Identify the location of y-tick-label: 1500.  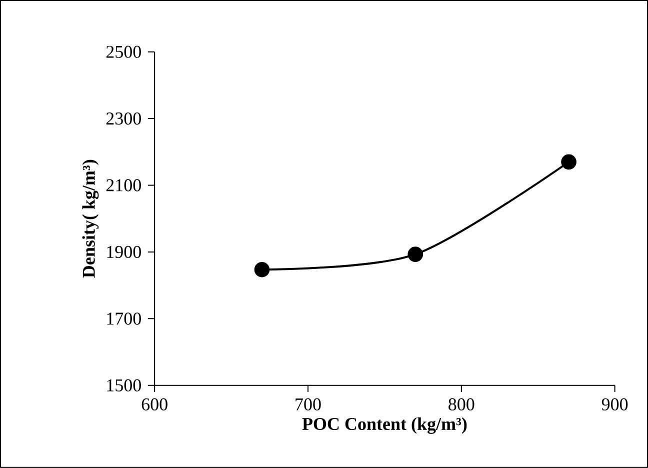
(124, 385).